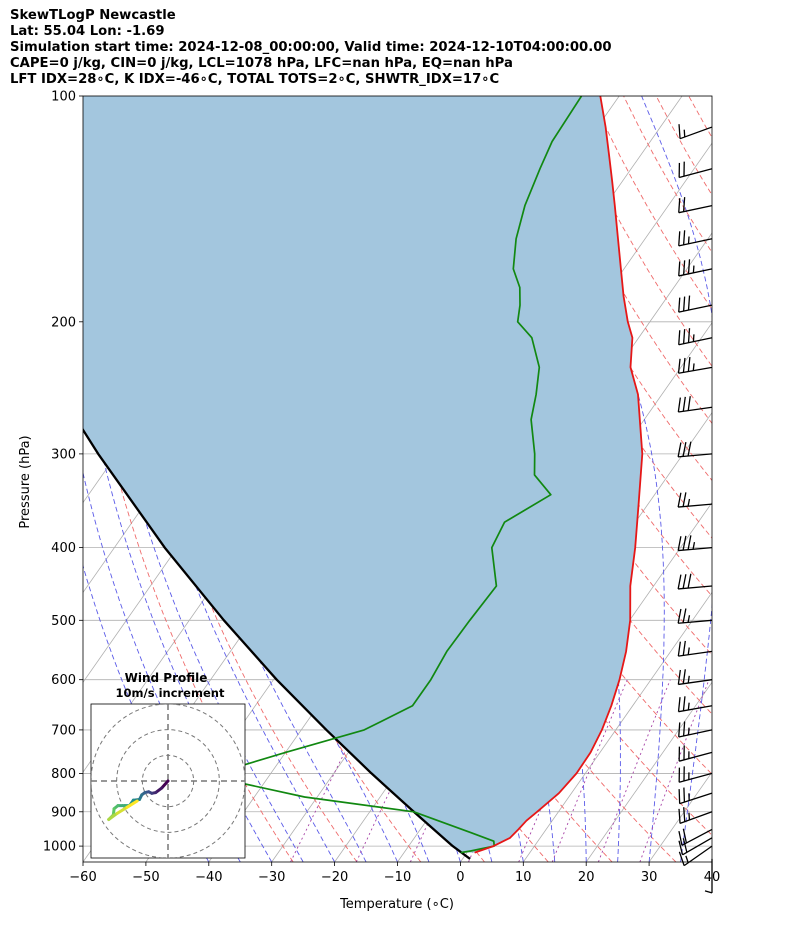 The height and width of the screenshot is (937, 794). I want to click on x-tick-label: −10, so click(397, 877).